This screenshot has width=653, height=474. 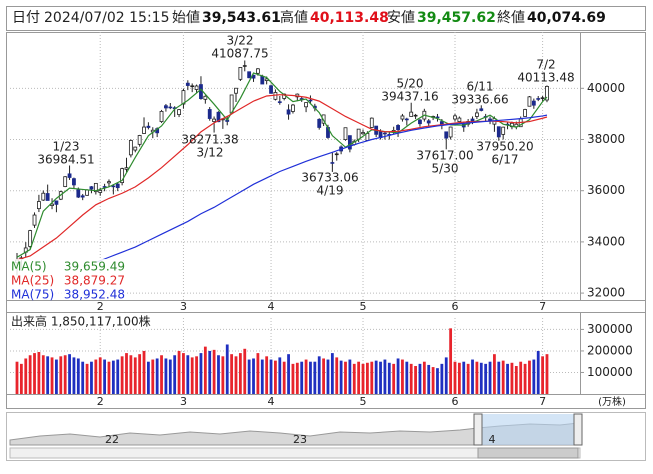 What do you see at coordinates (29, 267) in the screenshot?
I see `legend-name: MA(5)` at bounding box center [29, 267].